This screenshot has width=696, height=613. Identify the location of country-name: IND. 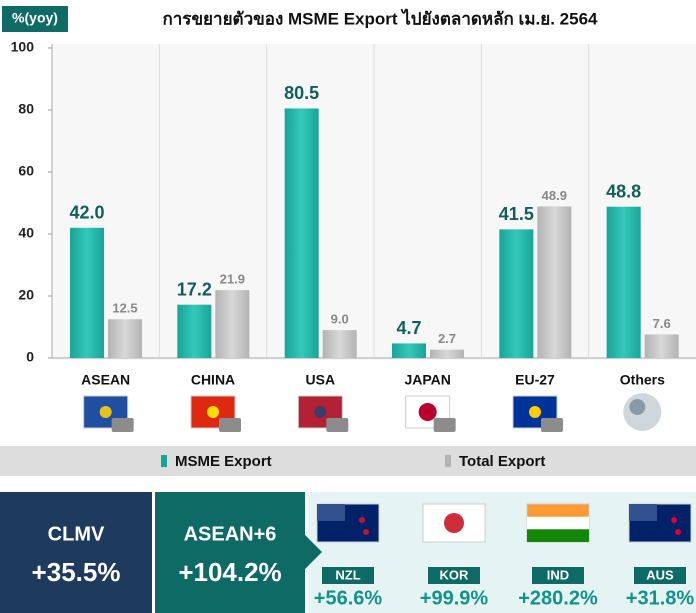
(558, 574).